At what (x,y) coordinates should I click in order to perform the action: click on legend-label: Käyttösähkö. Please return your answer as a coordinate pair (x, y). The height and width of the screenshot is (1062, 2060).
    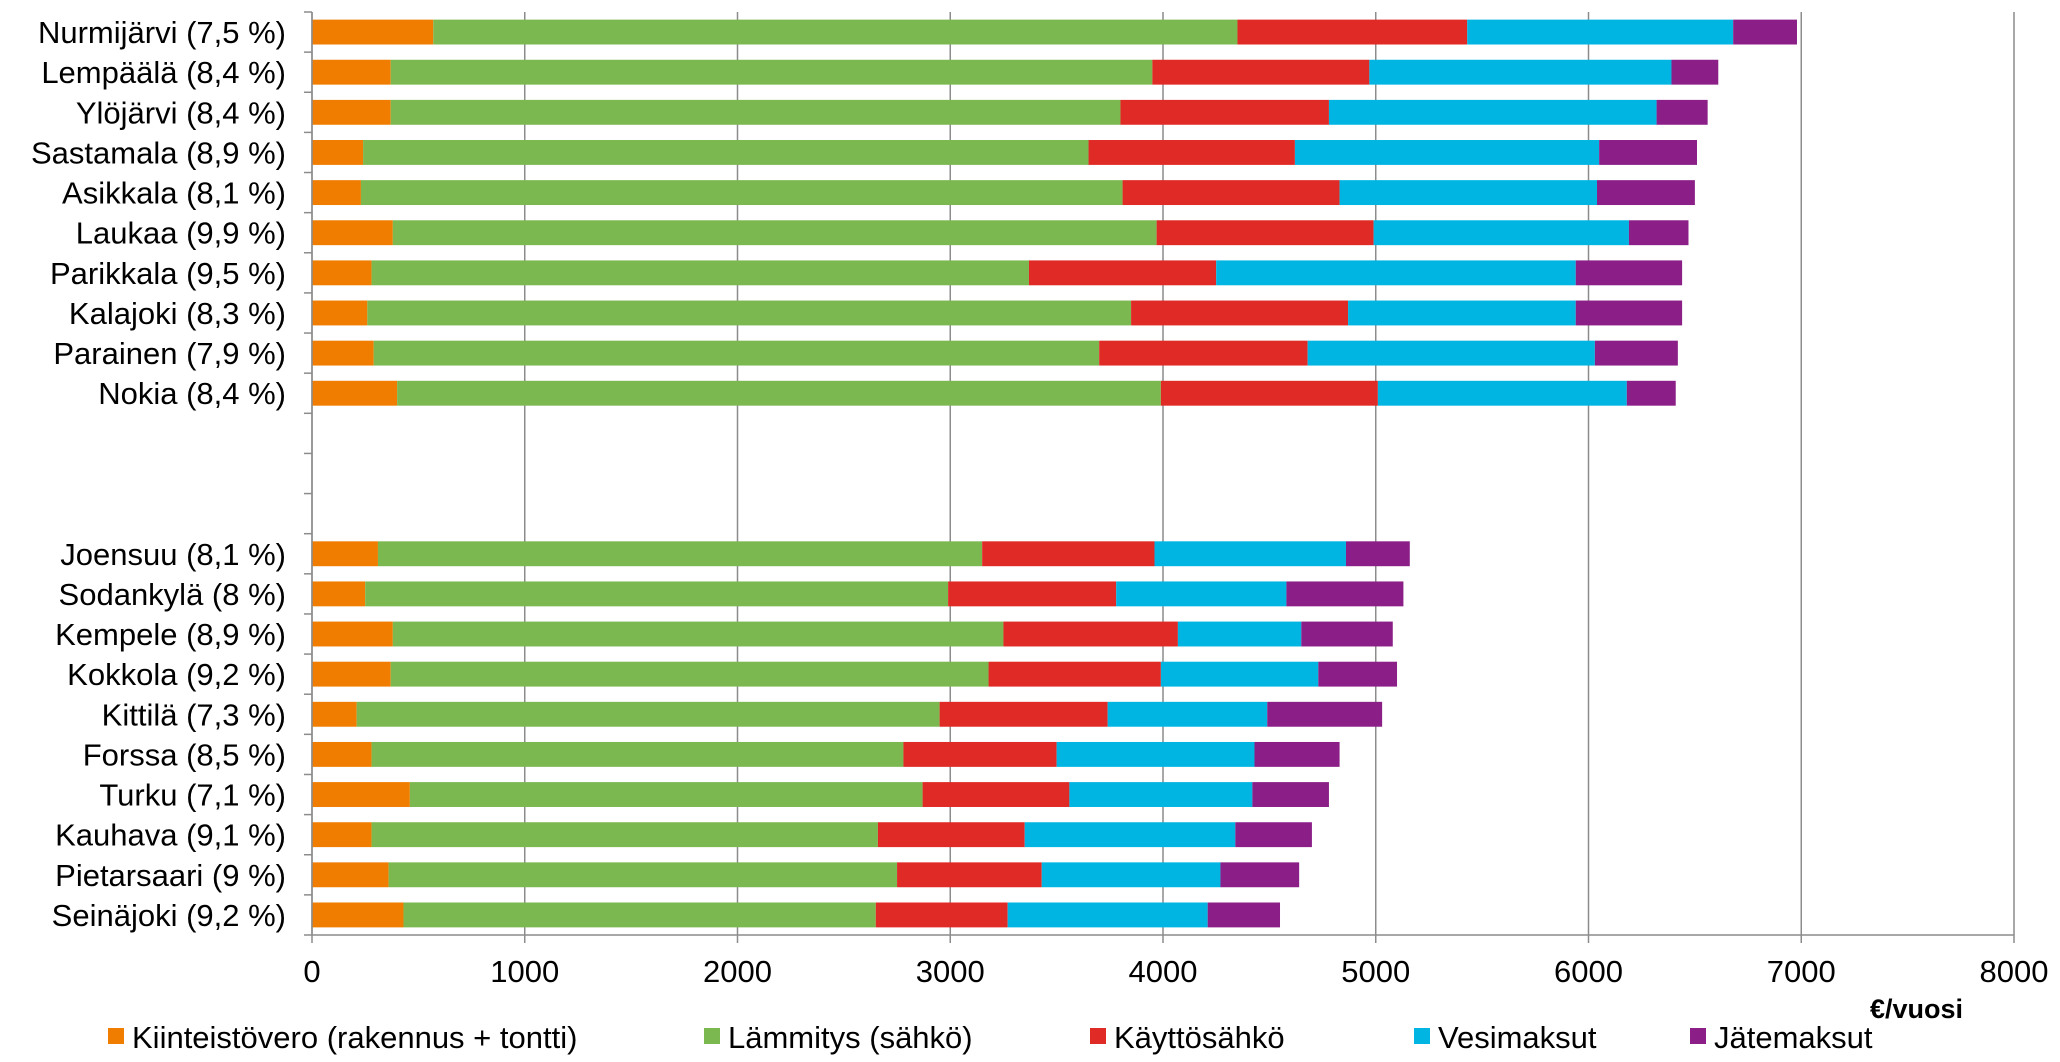
    Looking at the image, I should click on (1199, 1037).